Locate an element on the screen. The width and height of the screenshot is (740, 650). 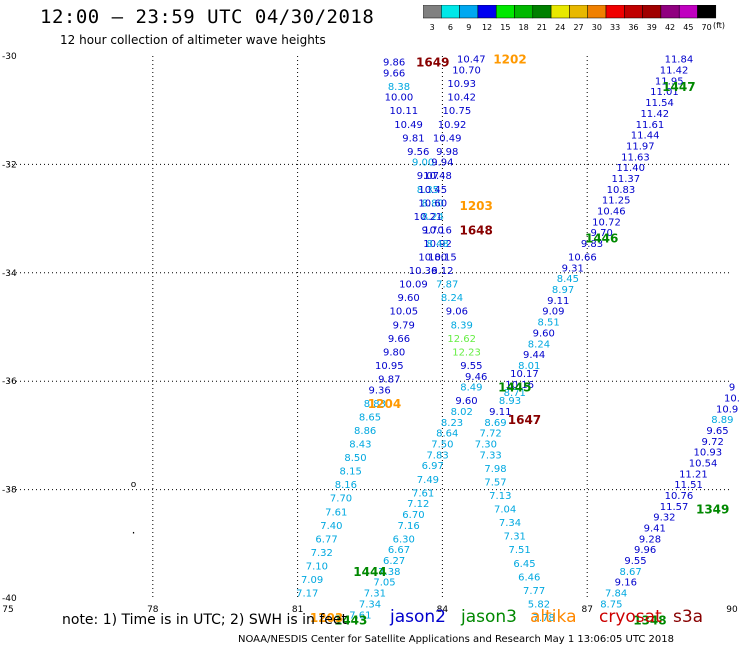
y-tick-label: -34 is located at coordinates (9, 274).